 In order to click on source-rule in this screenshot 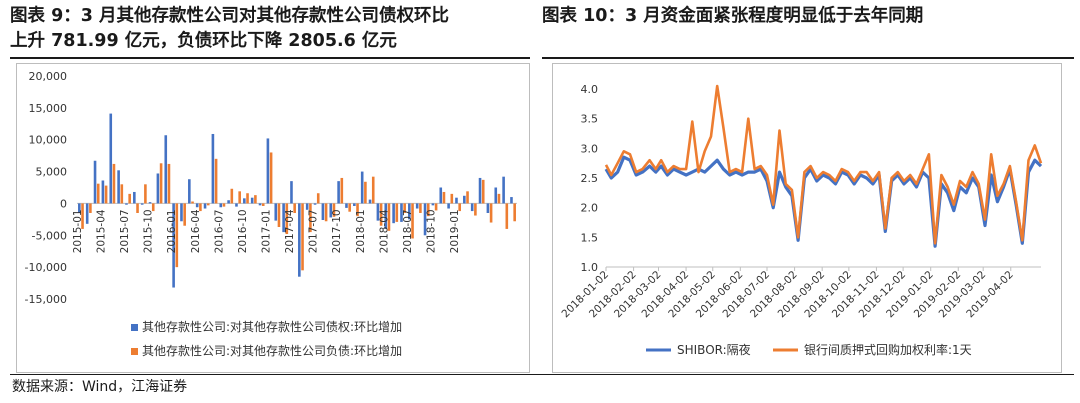, I will do `click(542, 374)`.